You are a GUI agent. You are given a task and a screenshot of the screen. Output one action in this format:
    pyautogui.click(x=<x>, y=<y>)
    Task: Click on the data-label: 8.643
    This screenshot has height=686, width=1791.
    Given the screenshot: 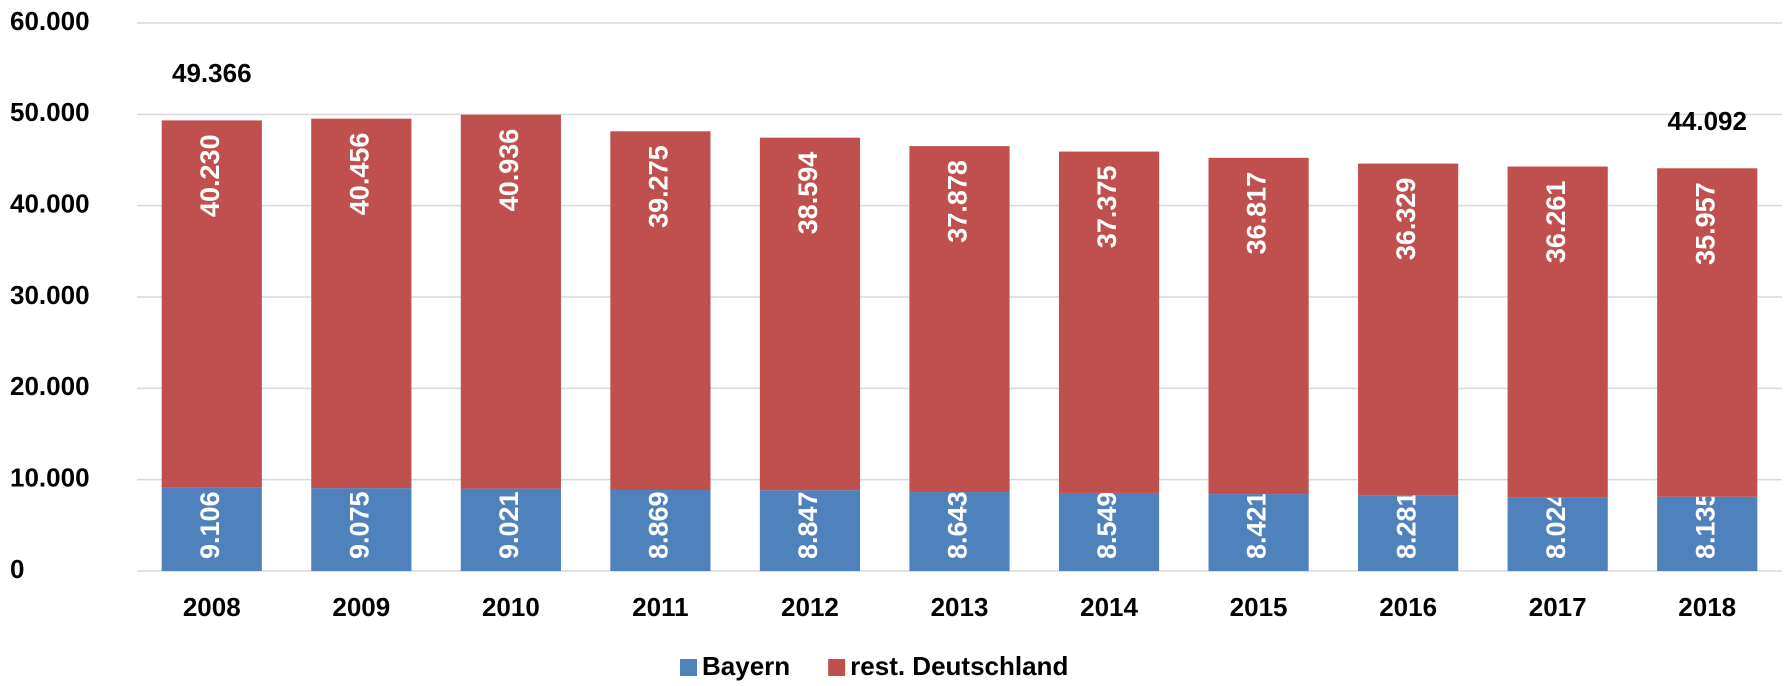 What is the action you would take?
    pyautogui.click(x=958, y=525)
    